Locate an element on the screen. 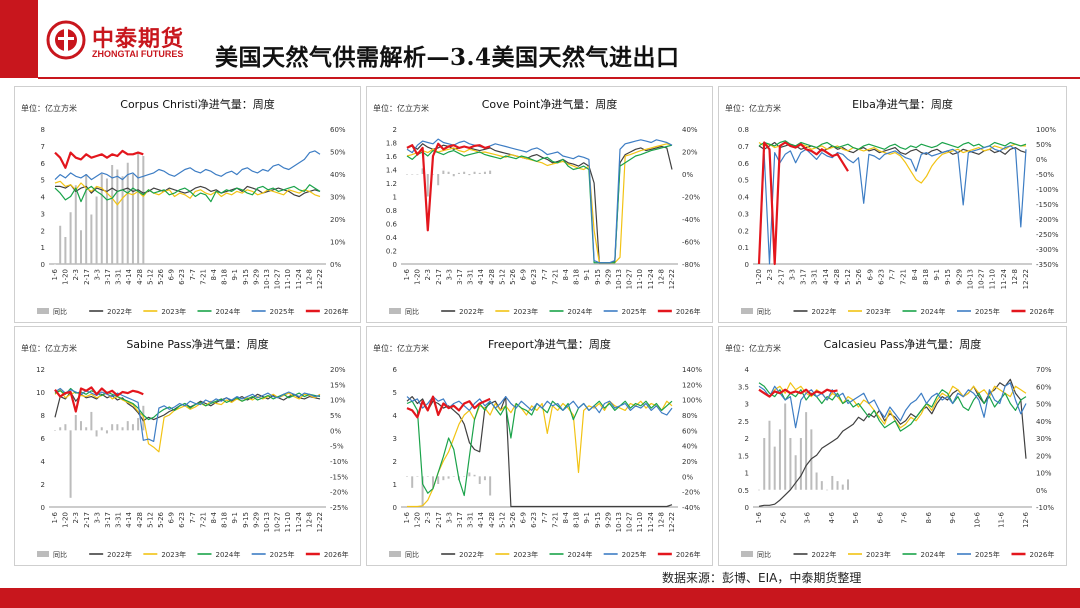 This screenshot has width=1080, height=608. x-tick-label: 4-14 is located at coordinates (481, 276).